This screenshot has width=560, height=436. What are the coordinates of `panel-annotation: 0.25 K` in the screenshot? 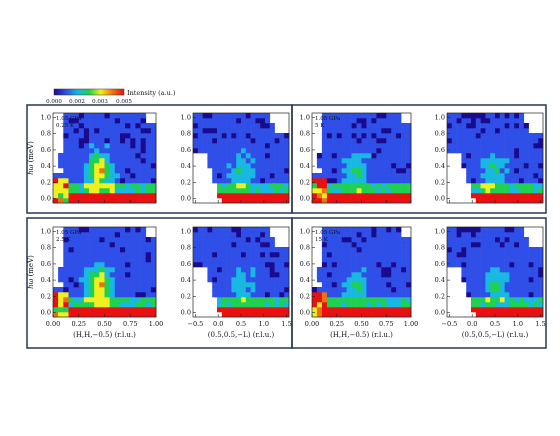 It's located at (65, 126).